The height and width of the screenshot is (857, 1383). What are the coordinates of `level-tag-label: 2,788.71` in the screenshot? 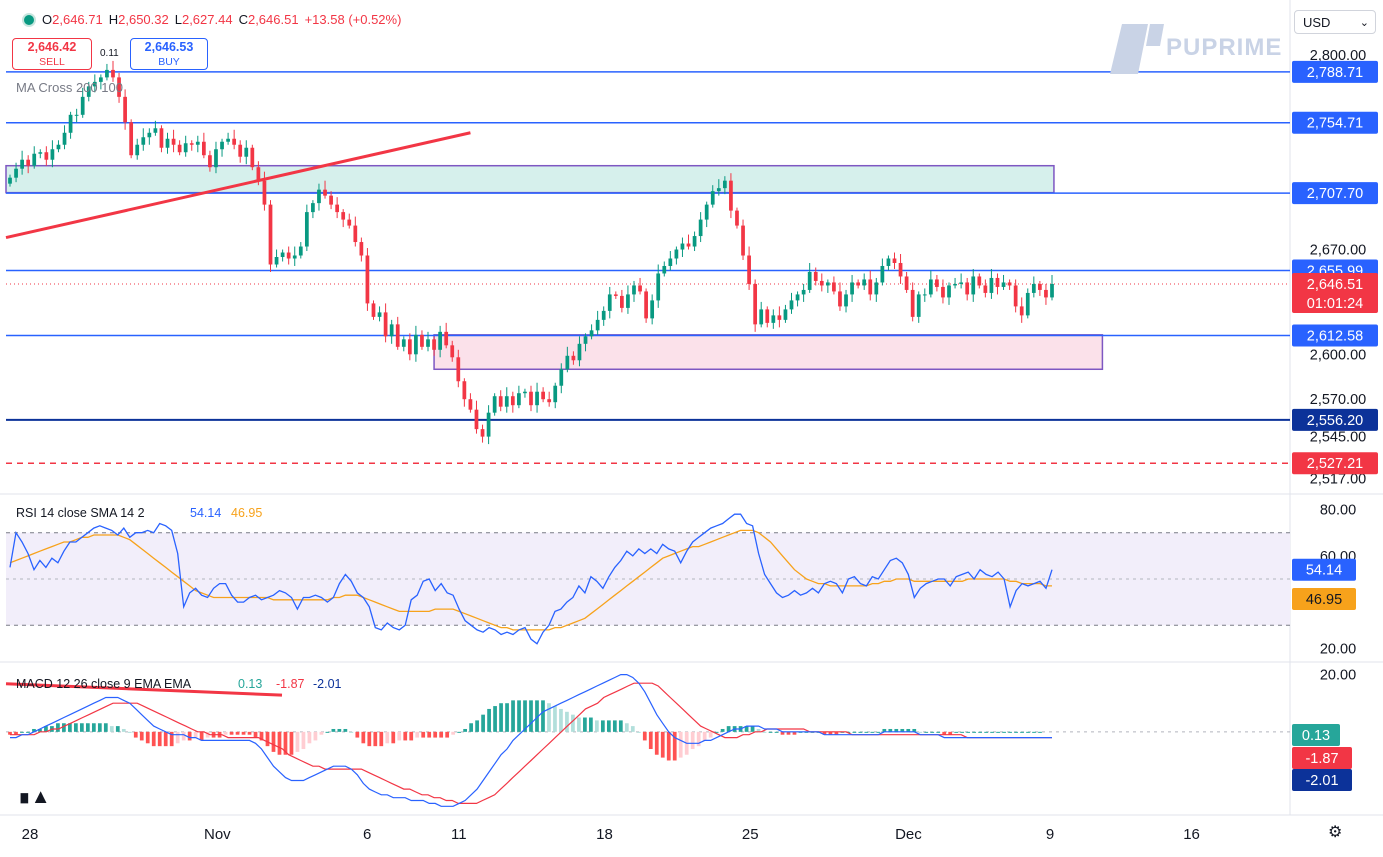 It's located at (1335, 73).